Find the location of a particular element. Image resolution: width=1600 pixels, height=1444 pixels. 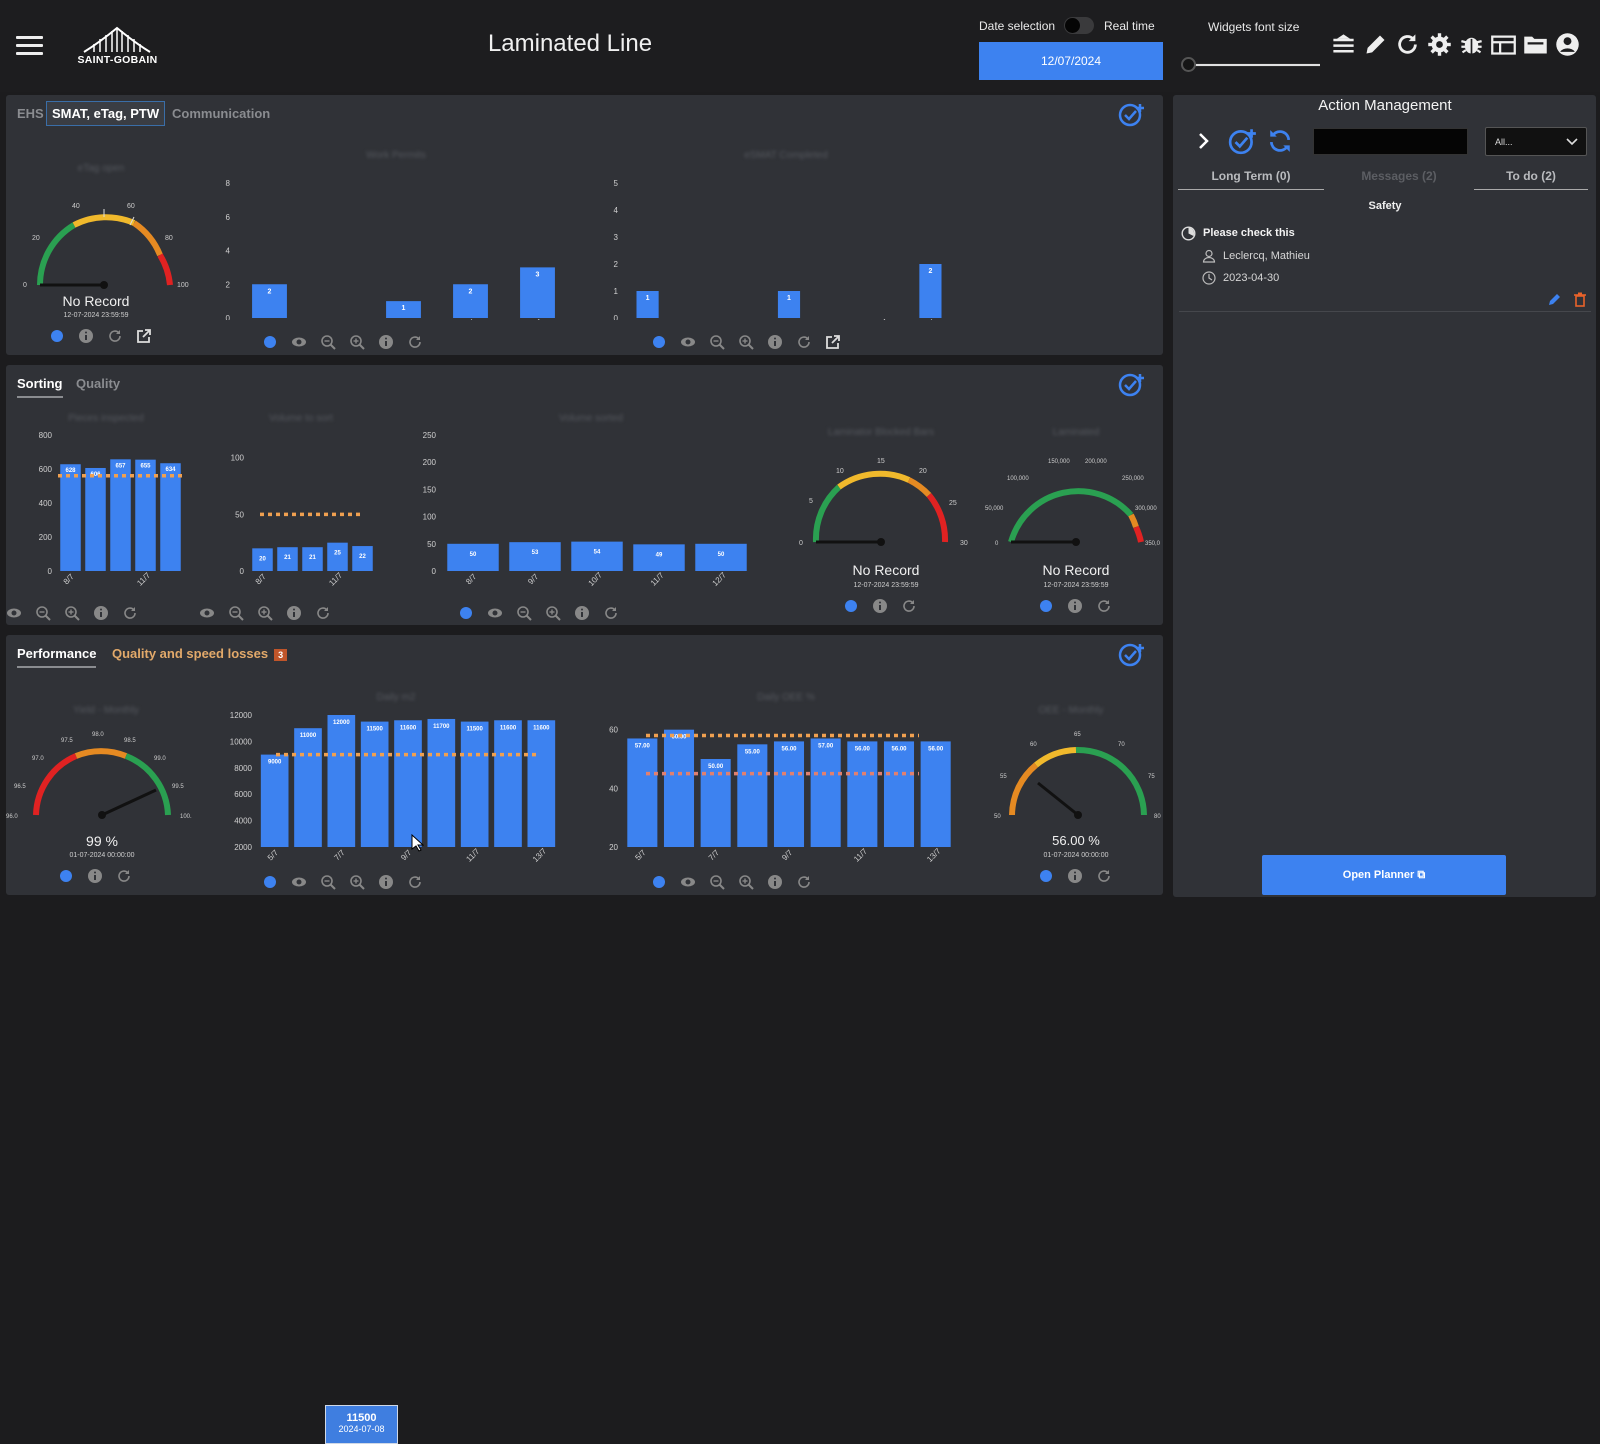

realtime-toggle is located at coordinates (1079, 25).